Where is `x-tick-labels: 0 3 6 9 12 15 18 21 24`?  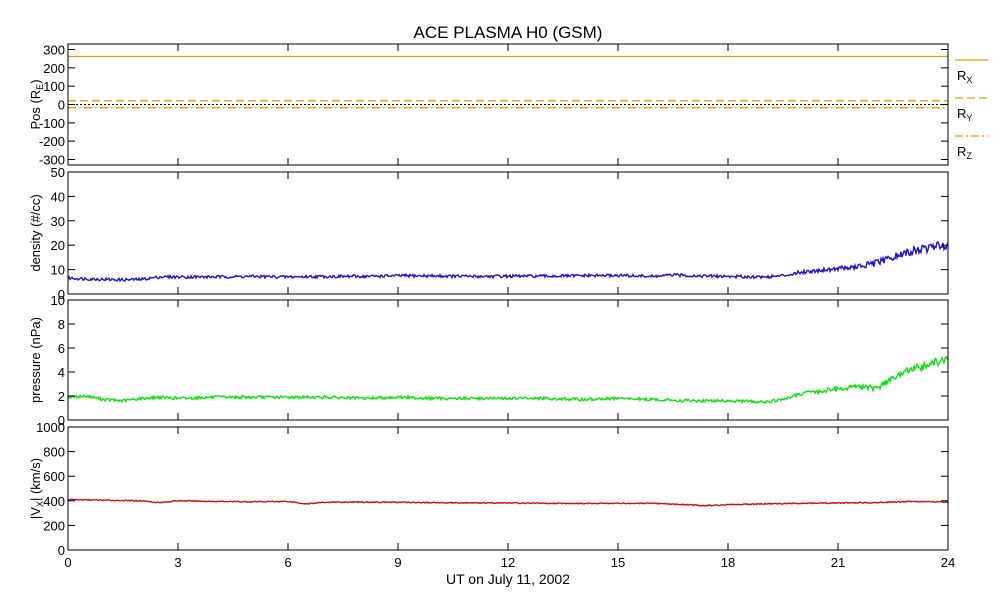 x-tick-labels: 0 3 6 9 12 15 18 21 24 is located at coordinates (509, 562).